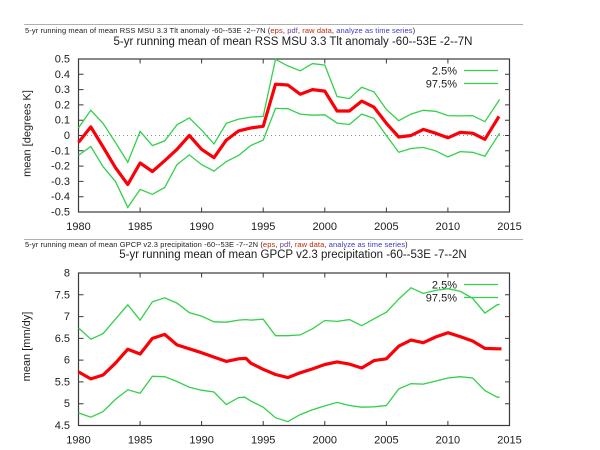 The image size is (600, 450). Describe the element at coordinates (60, 182) in the screenshot. I see `svg-text: -0.3` at that location.